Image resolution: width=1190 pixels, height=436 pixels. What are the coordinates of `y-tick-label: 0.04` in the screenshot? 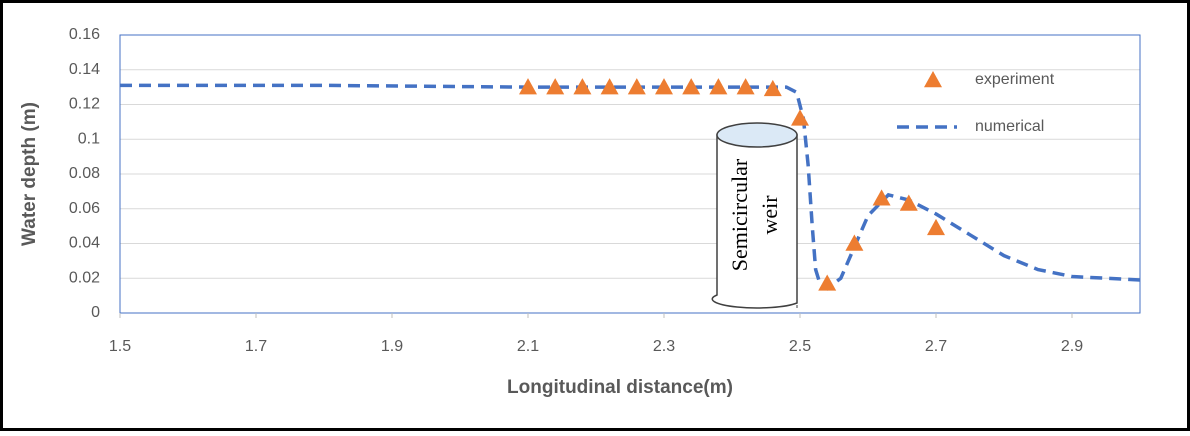 It's located at (84, 243).